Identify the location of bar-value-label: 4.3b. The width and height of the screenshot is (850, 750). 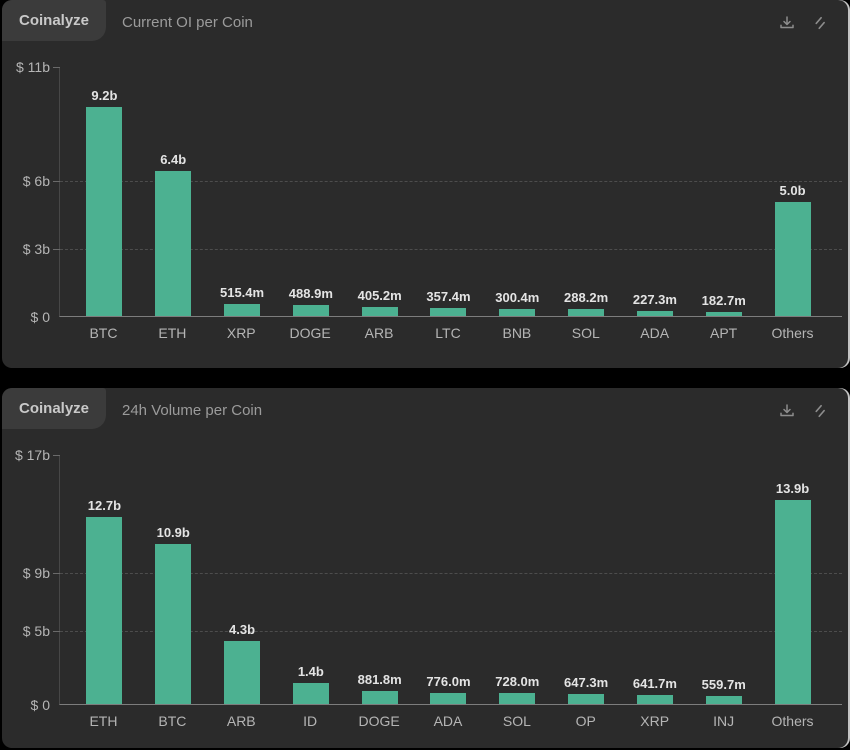
(242, 629).